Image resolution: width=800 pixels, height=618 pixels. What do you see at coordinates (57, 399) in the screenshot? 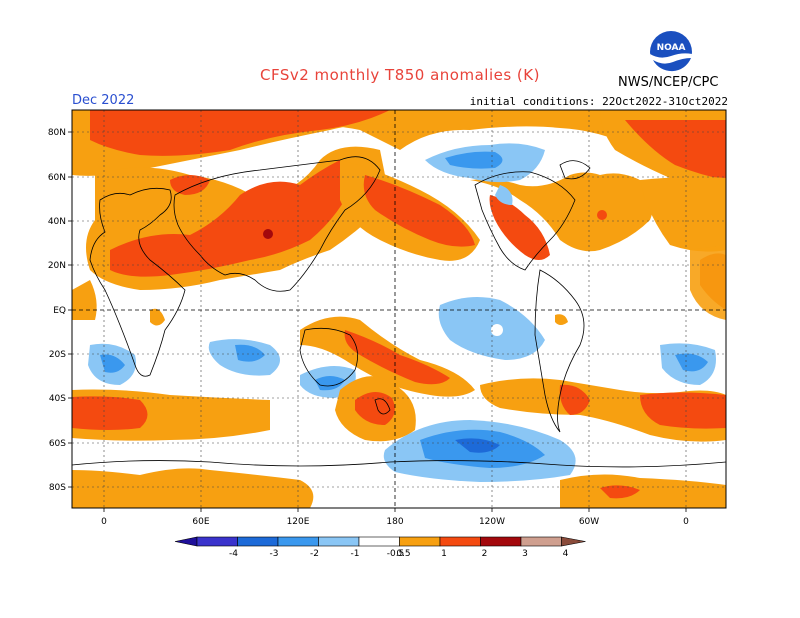
I see `lat-label: 40S` at bounding box center [57, 399].